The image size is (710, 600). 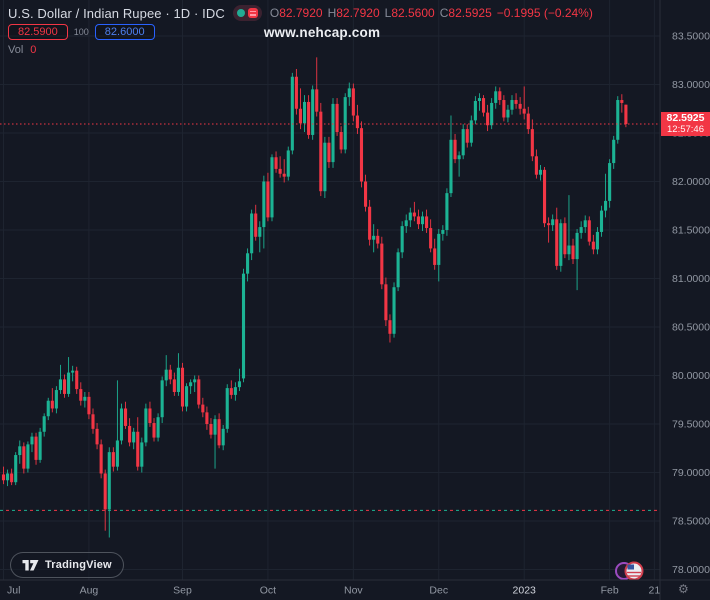 What do you see at coordinates (691, 376) in the screenshot?
I see `price-axis-label: 80.0000` at bounding box center [691, 376].